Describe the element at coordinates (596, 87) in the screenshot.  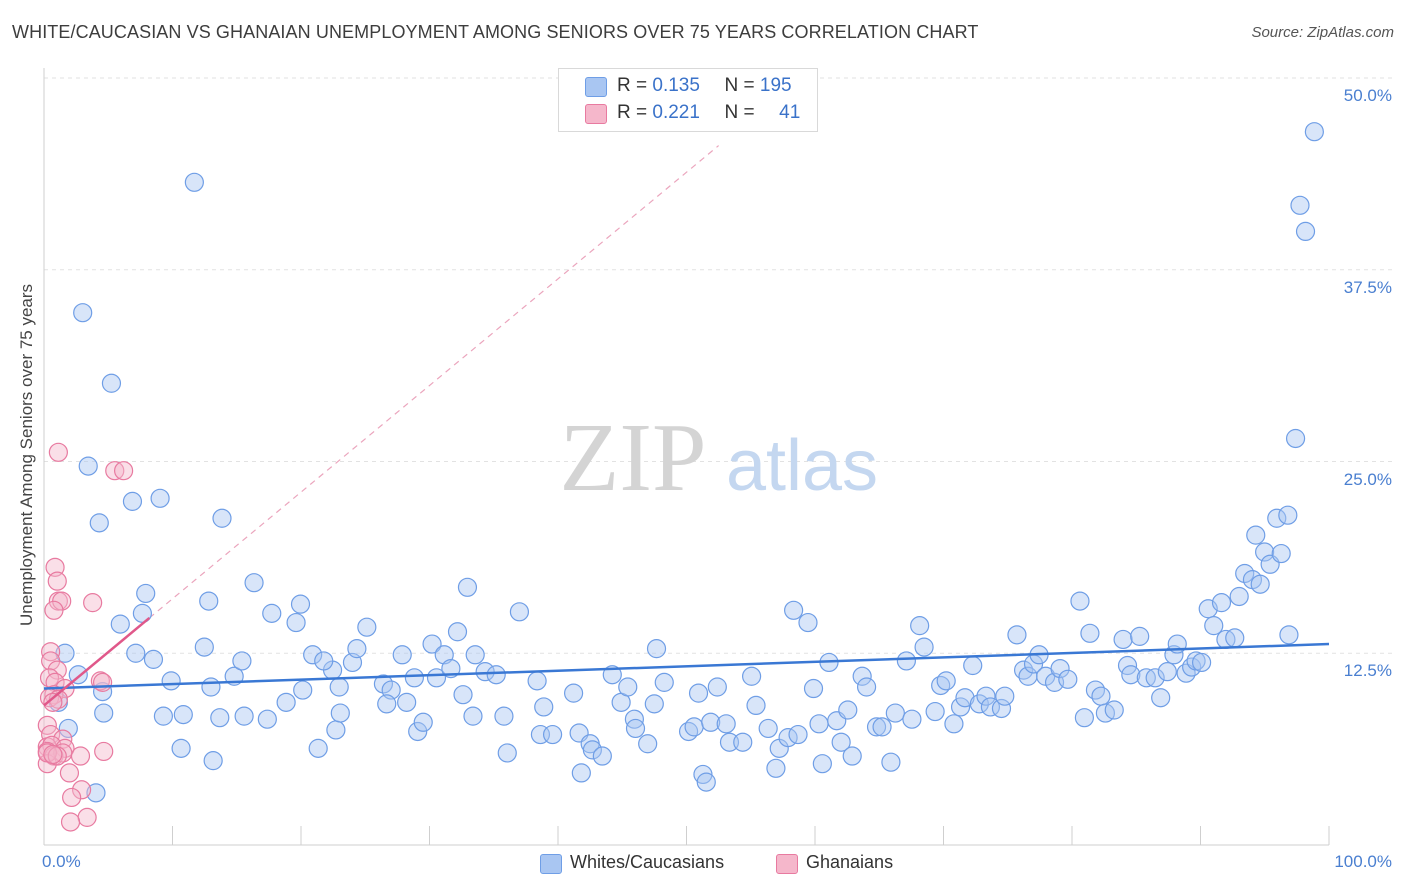
I see `legend-swatch-blue` at that location.